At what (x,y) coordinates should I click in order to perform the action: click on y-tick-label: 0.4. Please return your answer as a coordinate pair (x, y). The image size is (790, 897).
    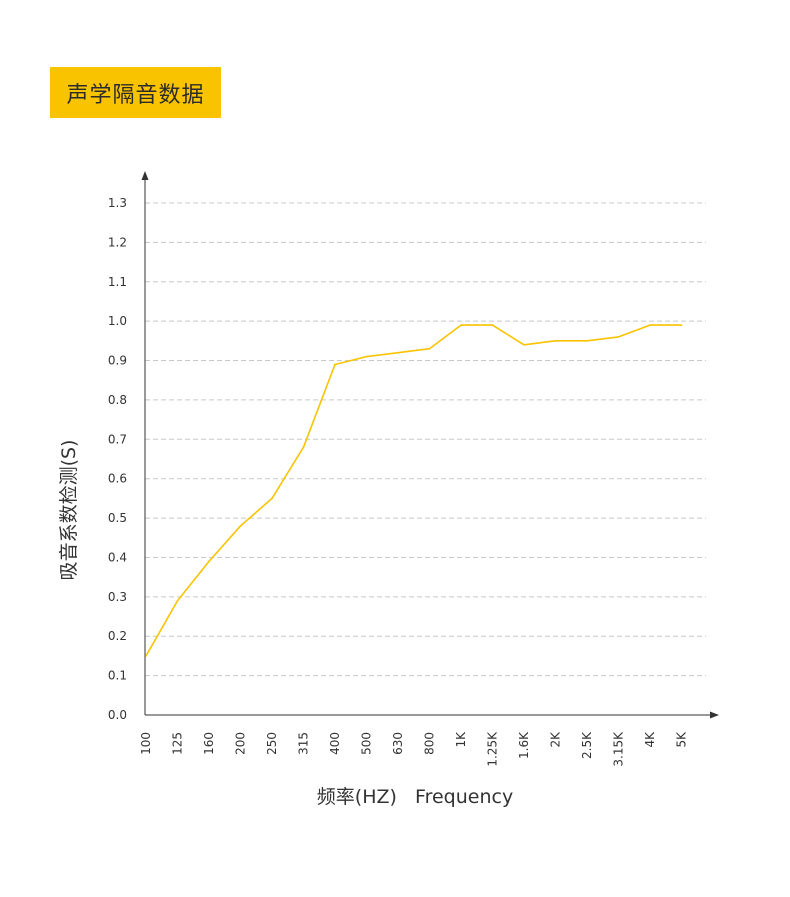
    Looking at the image, I should click on (117, 557).